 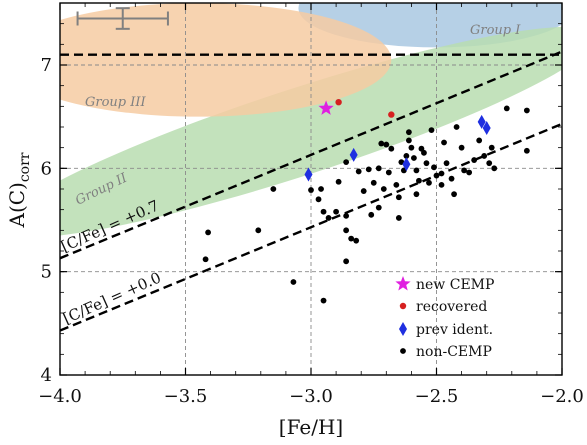 I want to click on y-tick-label: 7, so click(x=46, y=65).